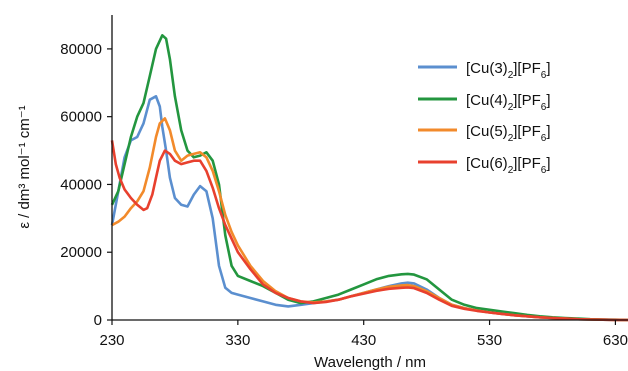 The width and height of the screenshot is (628, 371). Describe the element at coordinates (508, 70) in the screenshot. I see `legend-label-cu3: [Cu(3)2][PF6]` at that location.